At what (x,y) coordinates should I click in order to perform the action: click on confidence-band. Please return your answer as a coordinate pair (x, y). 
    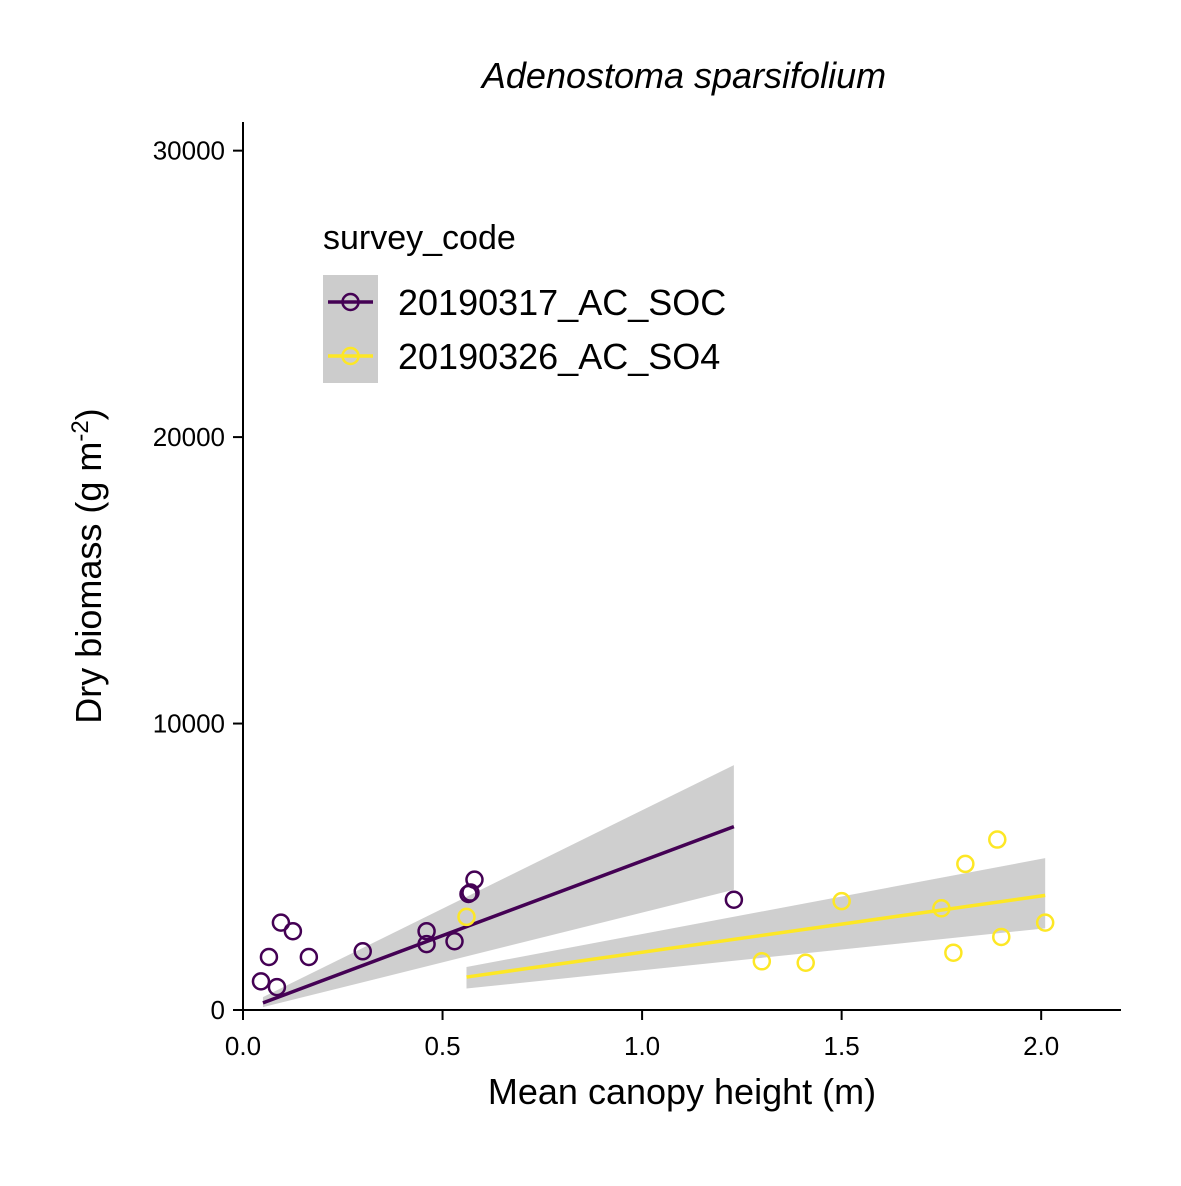
    Looking at the image, I should click on (498, 886).